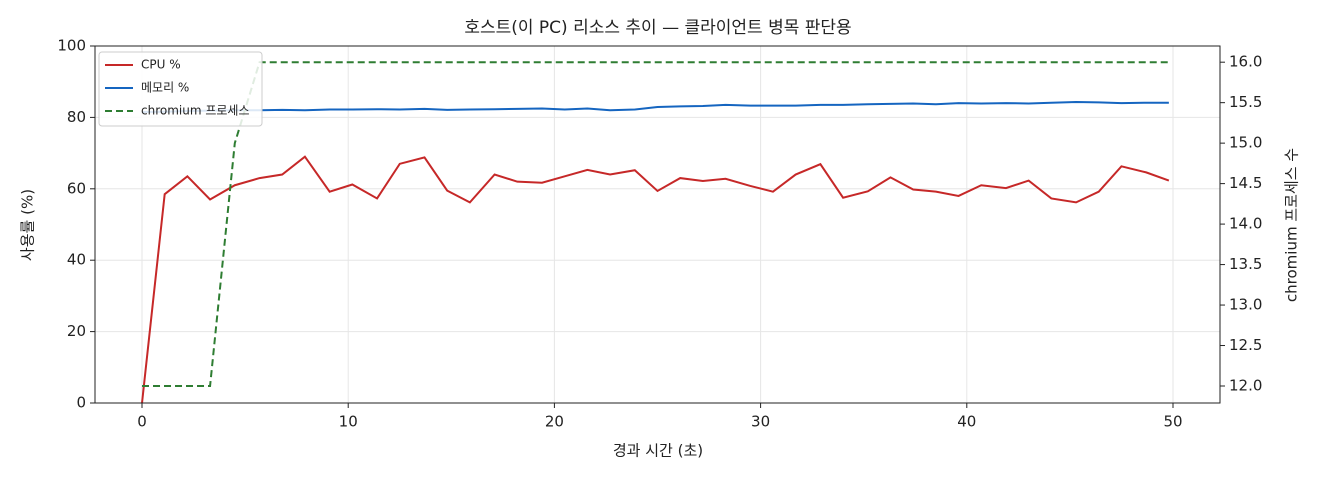 The width and height of the screenshot is (1320, 480). Describe the element at coordinates (1245, 102) in the screenshot. I see `y2-tick-label: 15.5` at that location.